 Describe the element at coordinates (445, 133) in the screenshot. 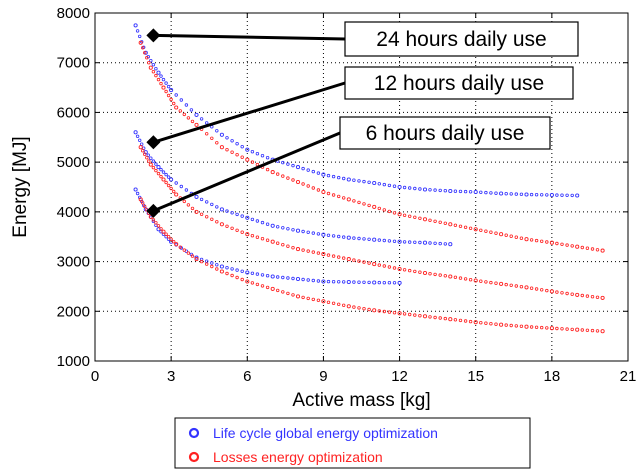

I see `annotation-box` at that location.